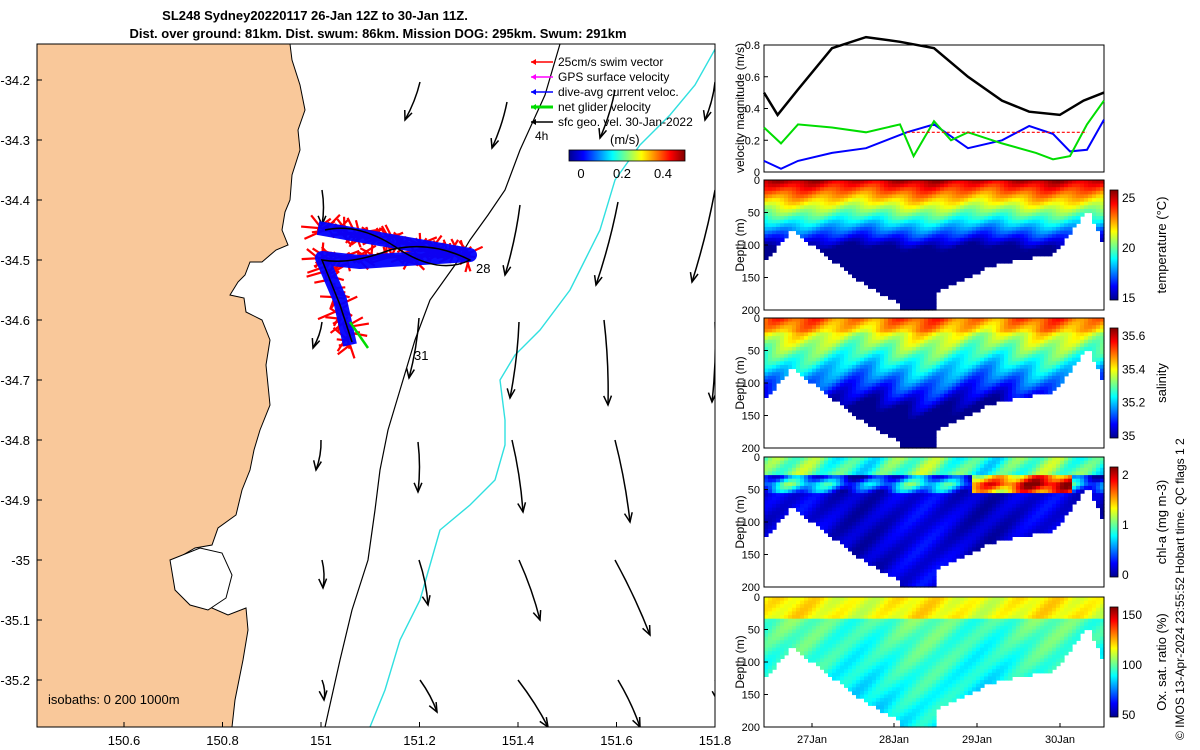  What do you see at coordinates (15, 320) in the screenshot?
I see `map-y-tick-label: -34.6` at bounding box center [15, 320].